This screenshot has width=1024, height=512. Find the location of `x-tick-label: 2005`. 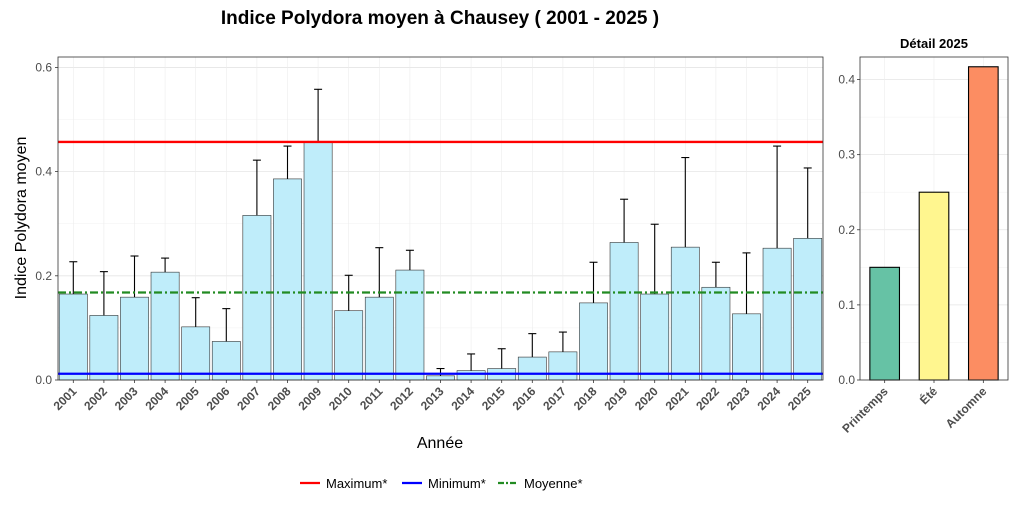

x-tick-label: 2005 is located at coordinates (187, 398).